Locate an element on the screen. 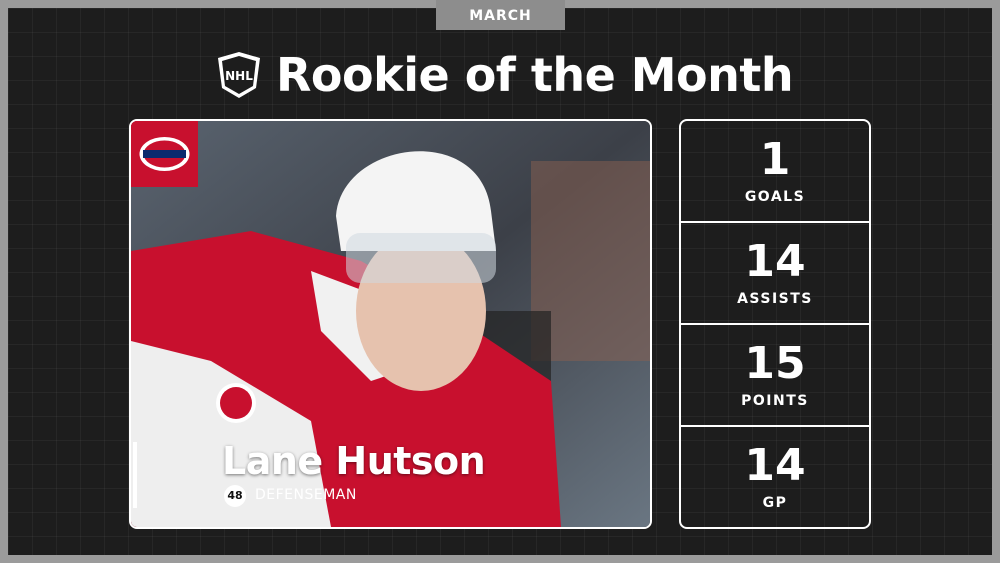  accent-bar is located at coordinates (135, 475).